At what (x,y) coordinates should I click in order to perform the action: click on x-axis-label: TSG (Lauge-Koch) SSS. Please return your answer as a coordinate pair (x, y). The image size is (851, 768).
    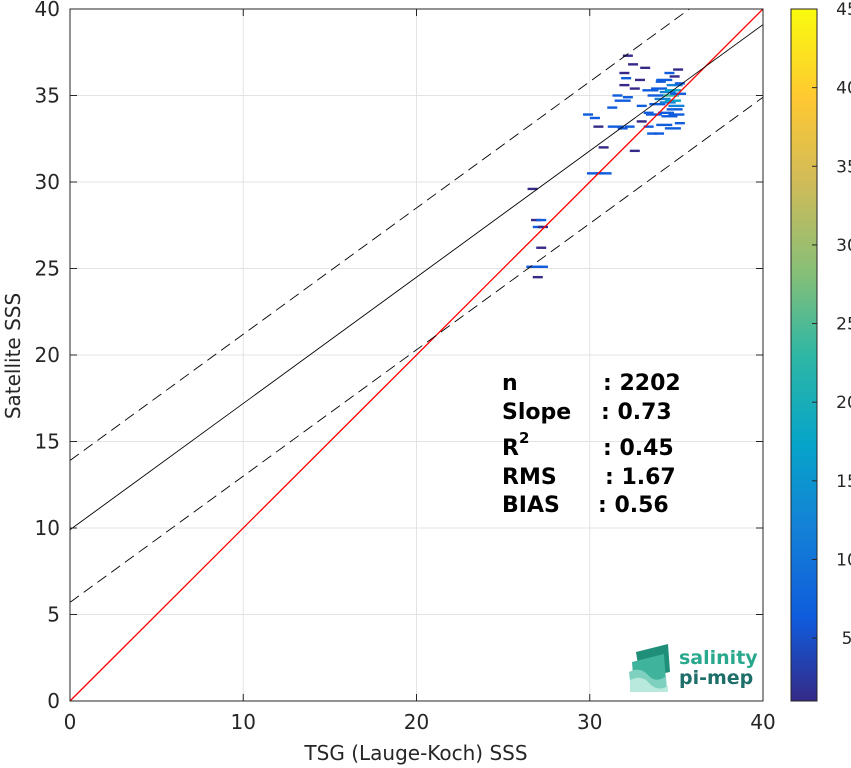
    Looking at the image, I should click on (415, 753).